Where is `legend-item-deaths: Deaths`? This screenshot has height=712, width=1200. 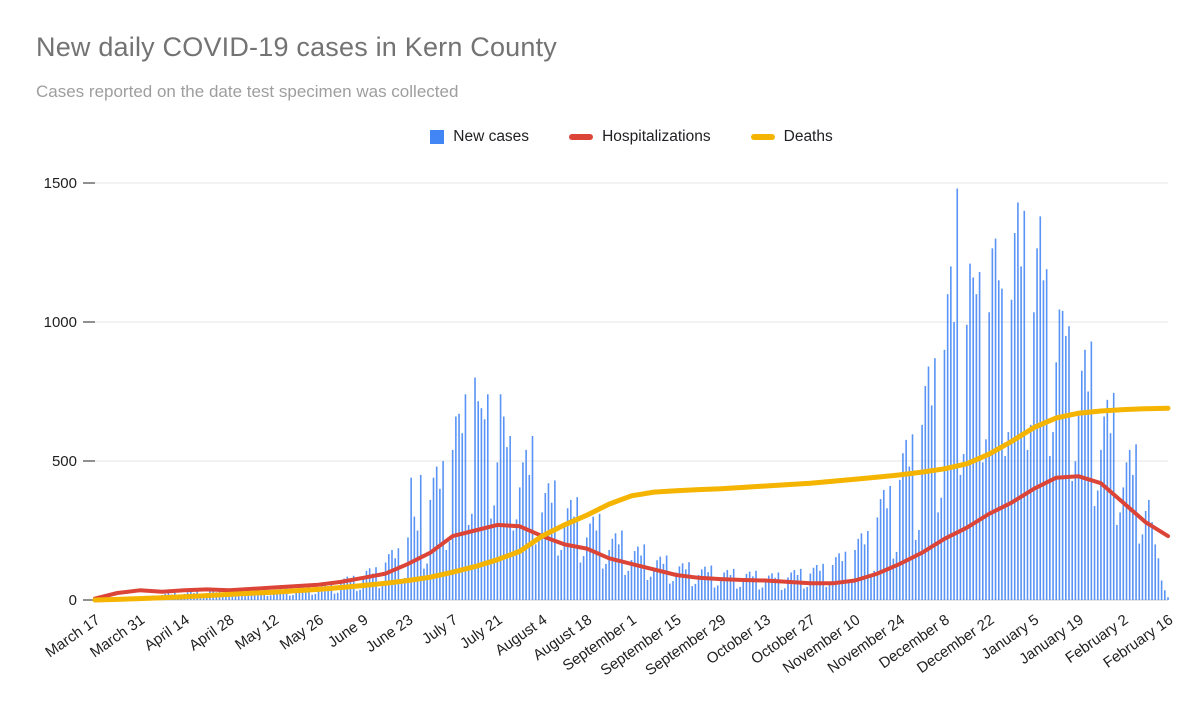
legend-item-deaths: Deaths is located at coordinates (791, 137).